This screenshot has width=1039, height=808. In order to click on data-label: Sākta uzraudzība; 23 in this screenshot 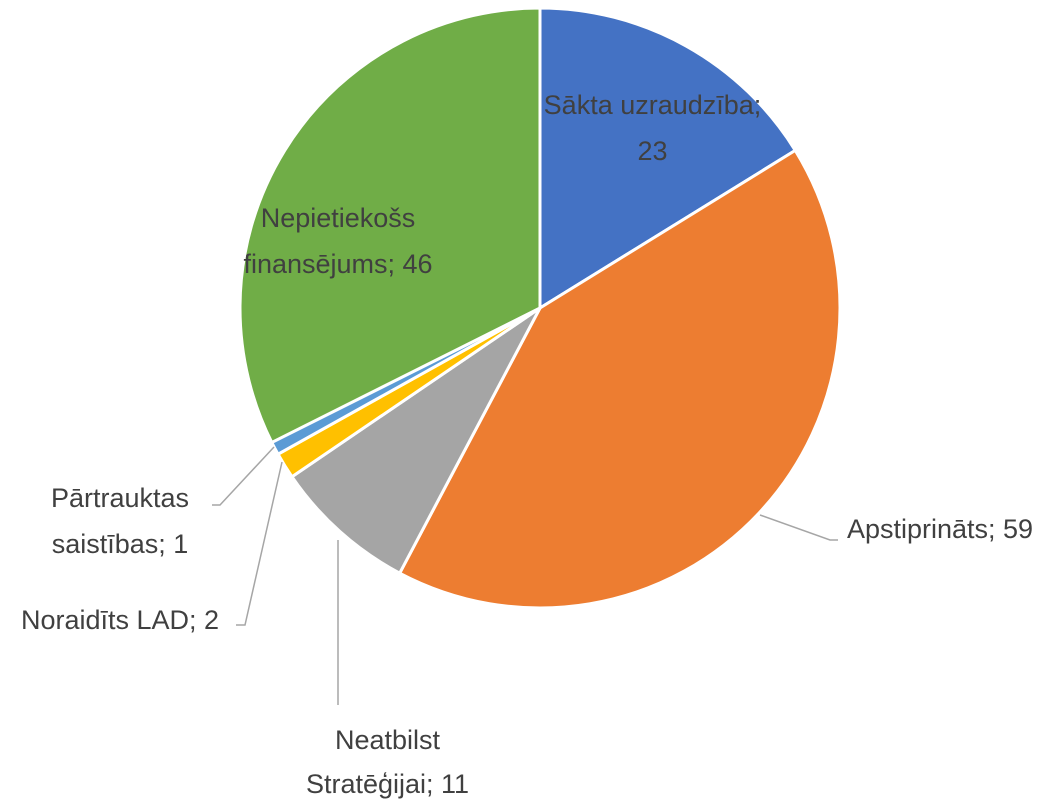, I will do `click(652, 128)`.